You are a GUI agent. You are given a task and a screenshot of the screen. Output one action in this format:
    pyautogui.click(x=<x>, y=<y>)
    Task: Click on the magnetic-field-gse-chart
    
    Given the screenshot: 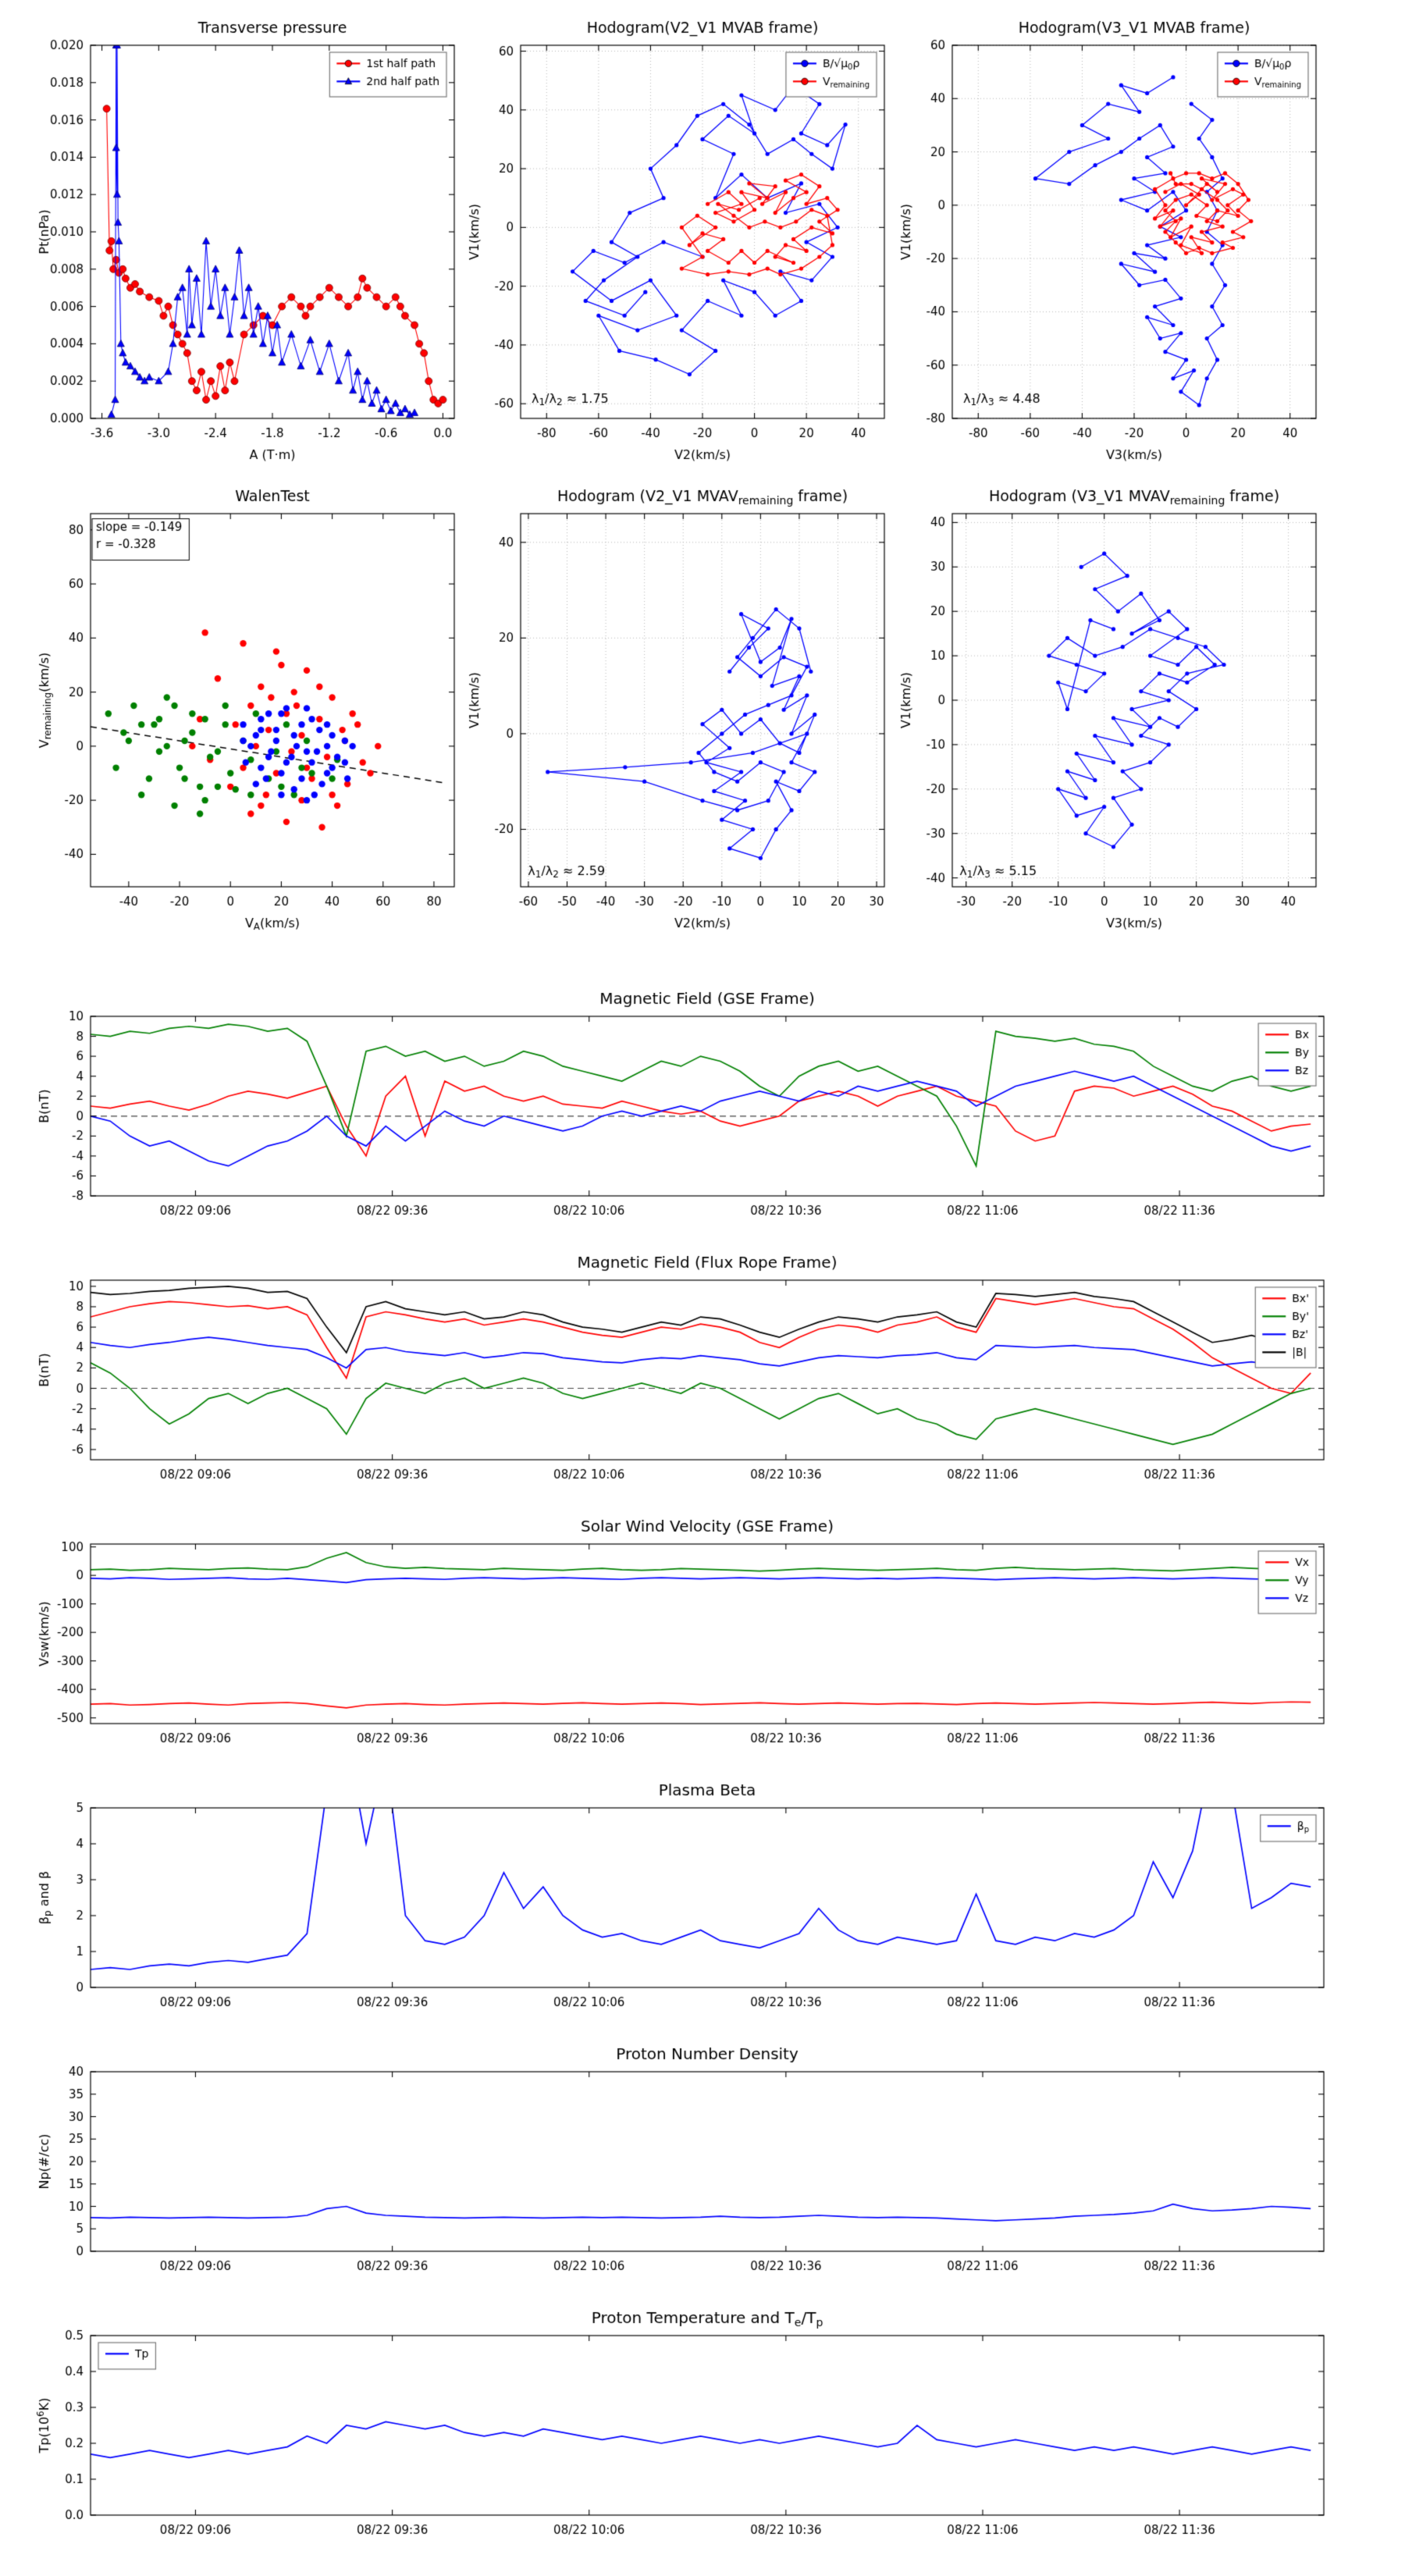 What is the action you would take?
    pyautogui.click(x=687, y=1112)
    